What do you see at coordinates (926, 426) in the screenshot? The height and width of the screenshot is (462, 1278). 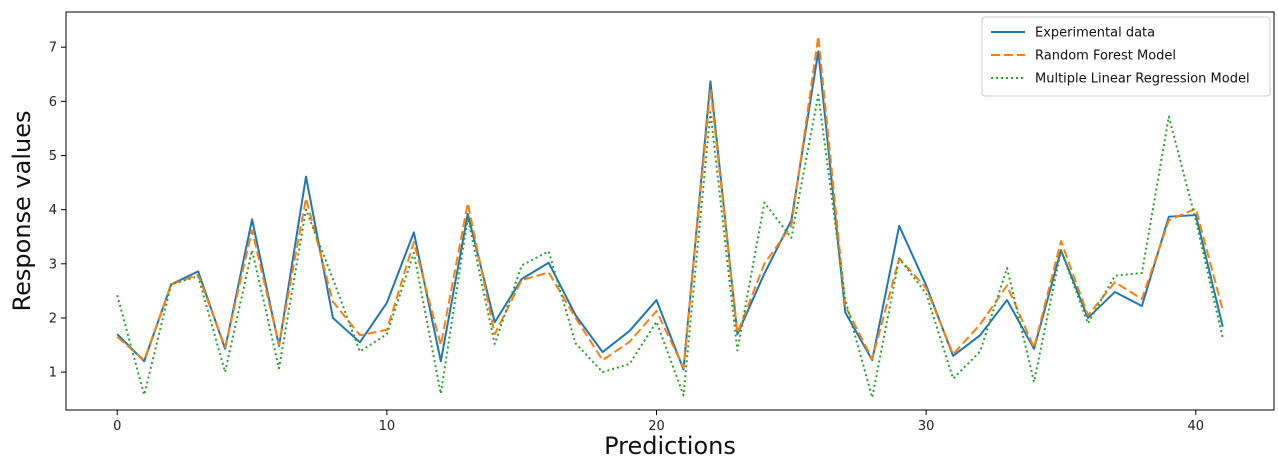 I see `x-tick-label: 30` at bounding box center [926, 426].